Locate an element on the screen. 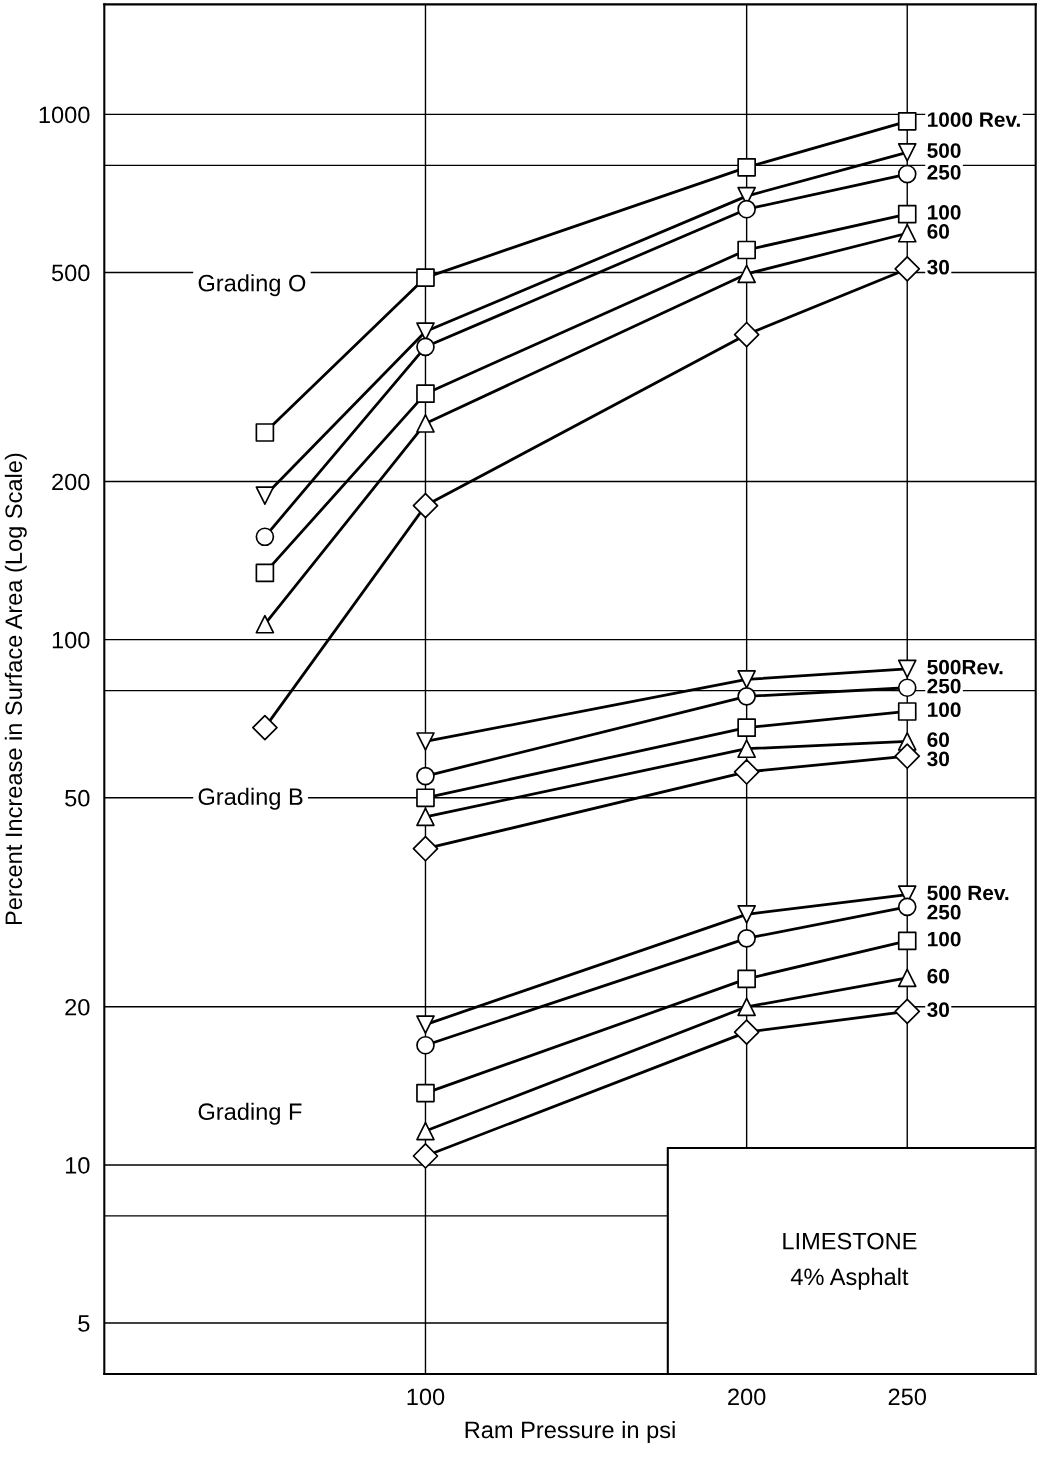  x-tick-label: 250 is located at coordinates (907, 1397).